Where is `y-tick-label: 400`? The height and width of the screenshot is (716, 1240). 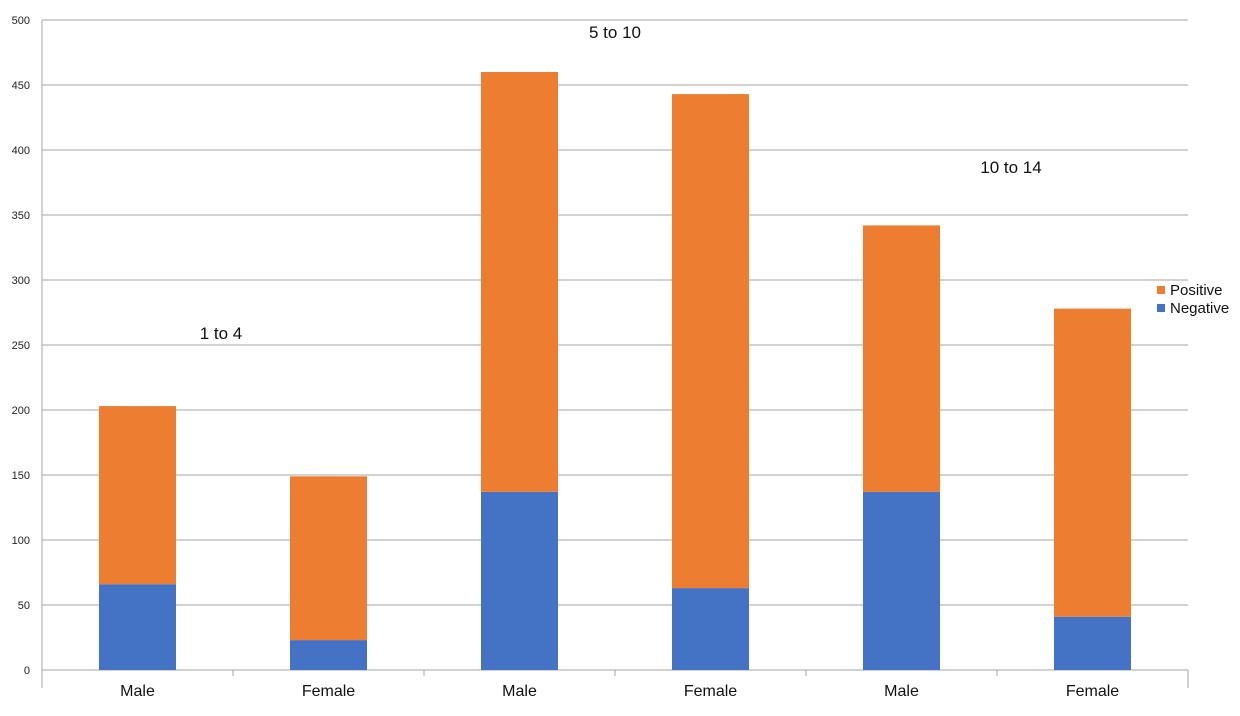
y-tick-label: 400 is located at coordinates (21, 151).